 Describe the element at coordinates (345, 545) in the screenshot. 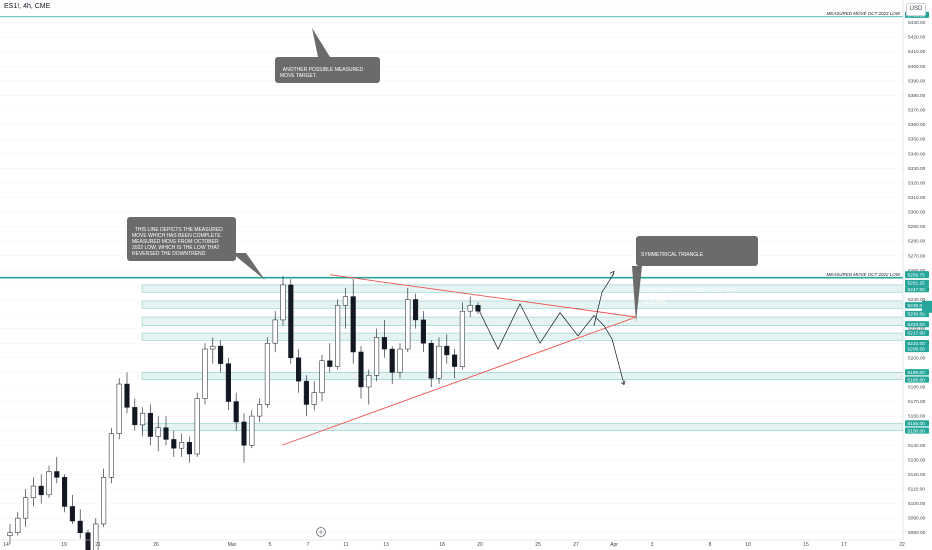

I see `time-tick-label: 11` at that location.